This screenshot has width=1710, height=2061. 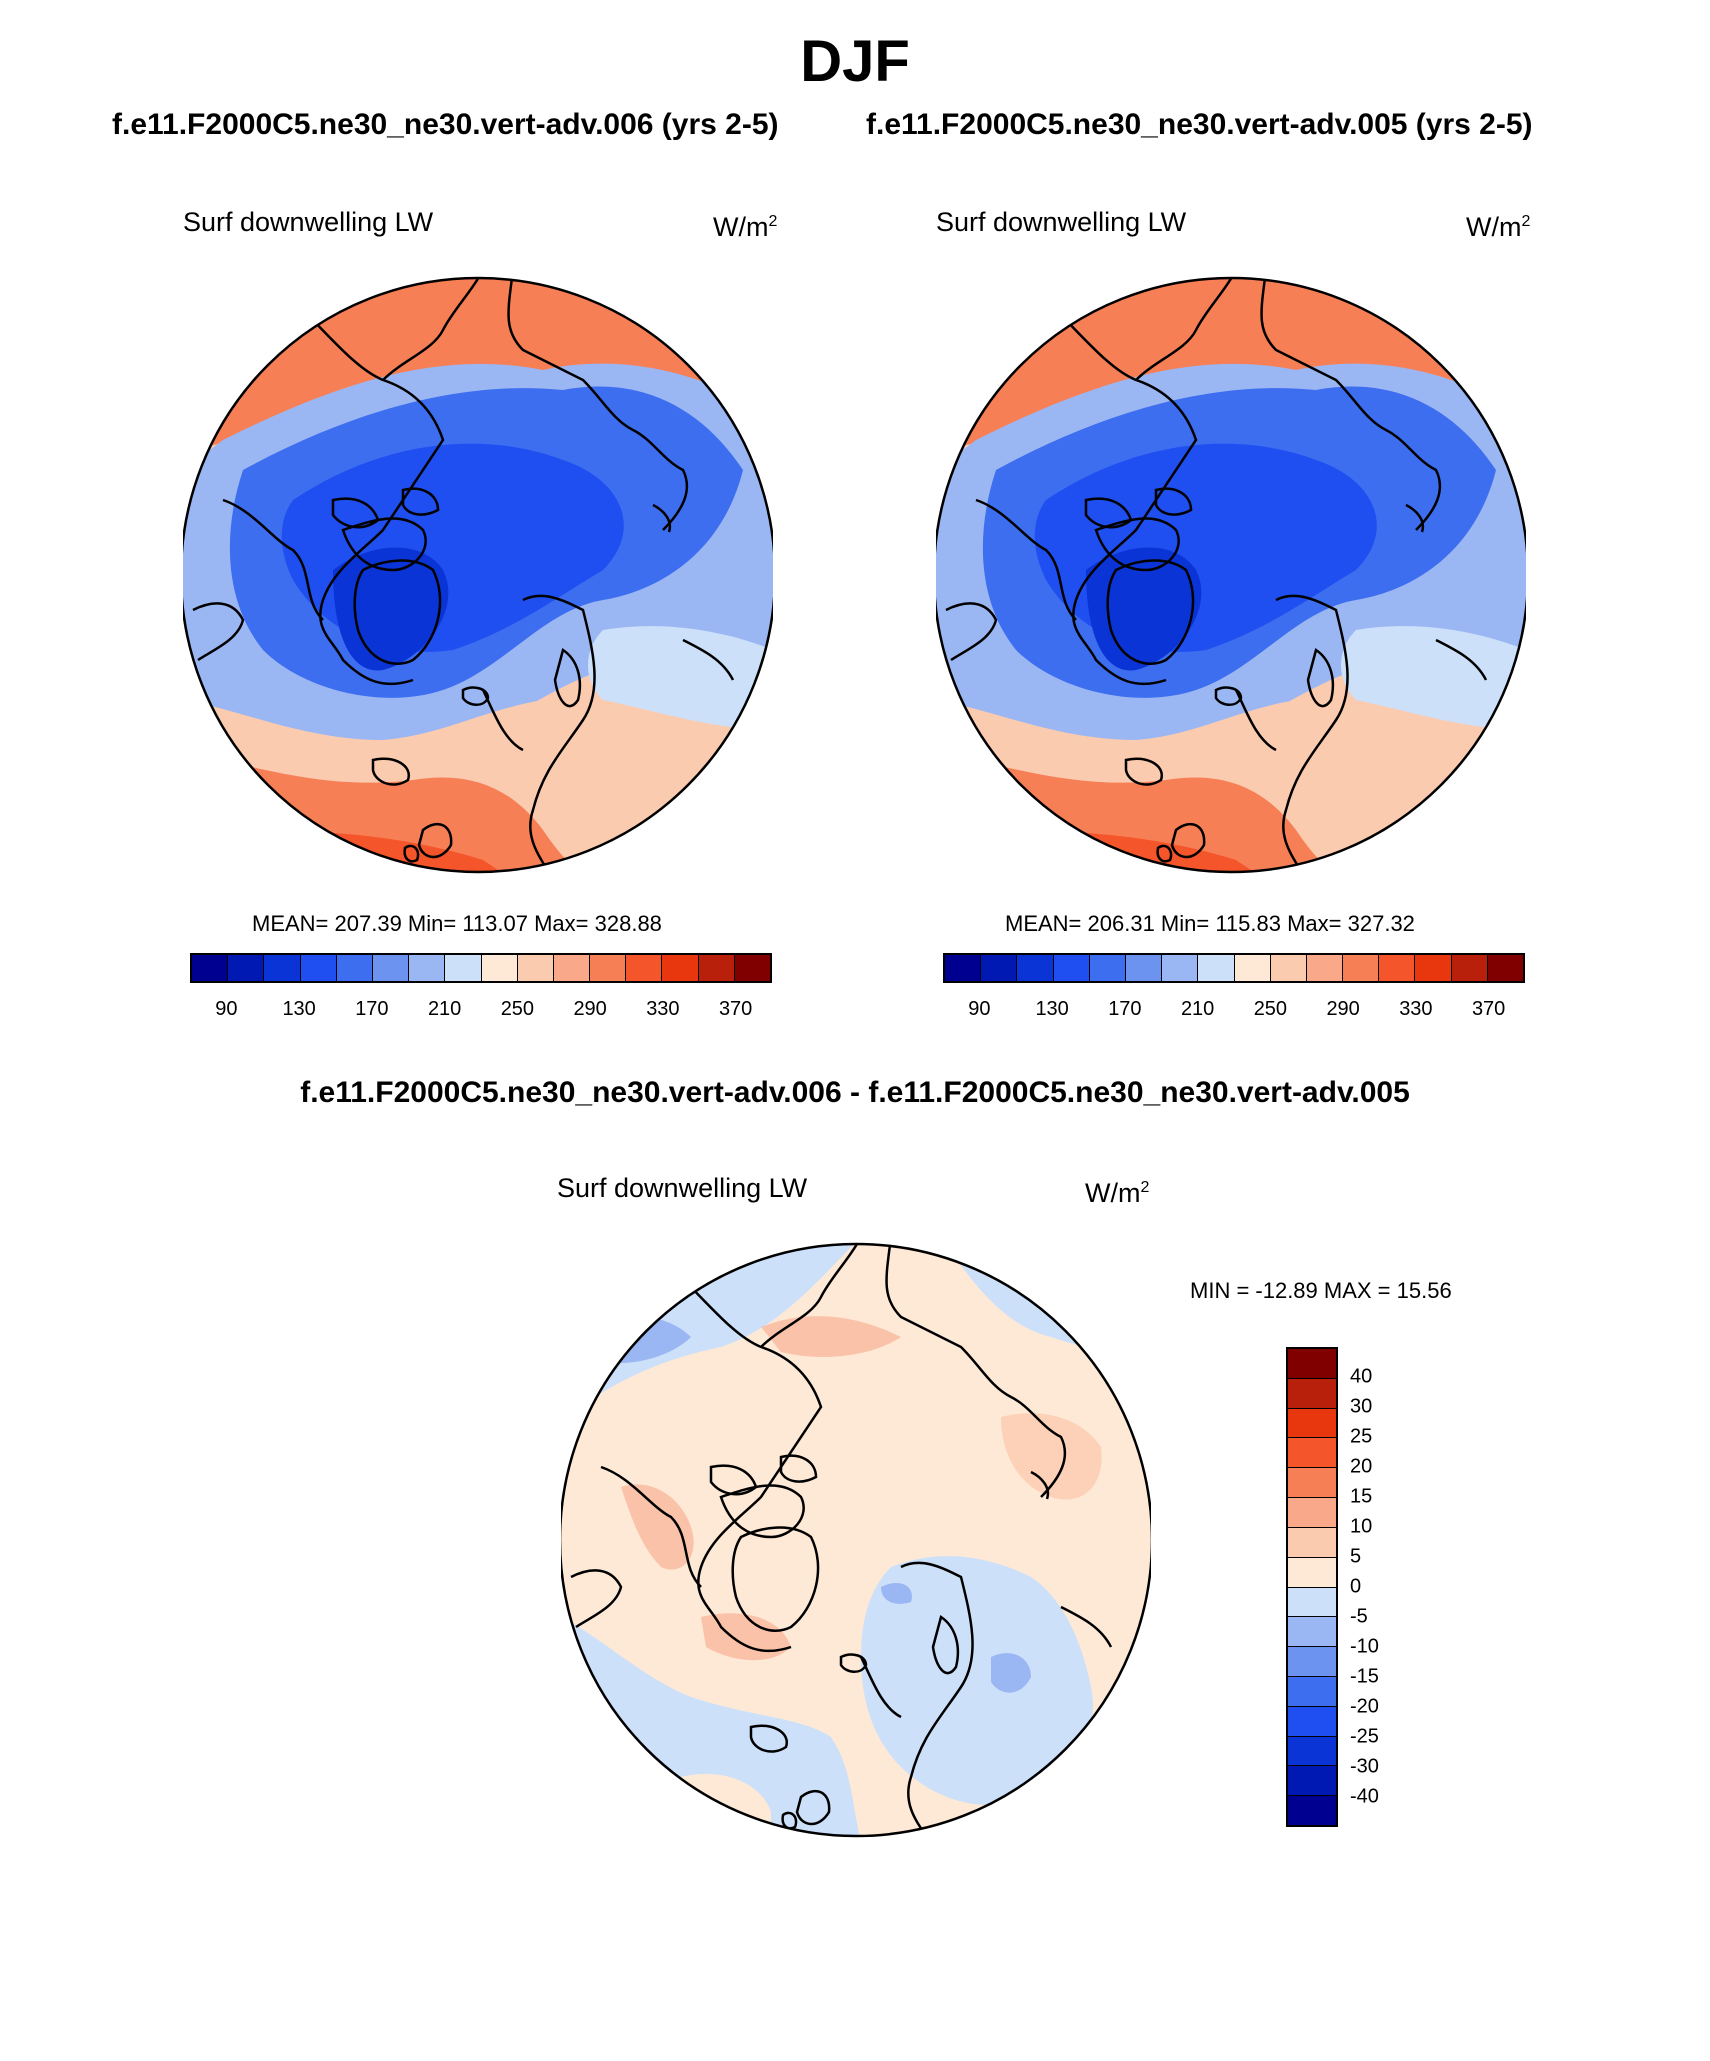 What do you see at coordinates (1356, 1586) in the screenshot?
I see `colorbar-tick-label: 0` at bounding box center [1356, 1586].